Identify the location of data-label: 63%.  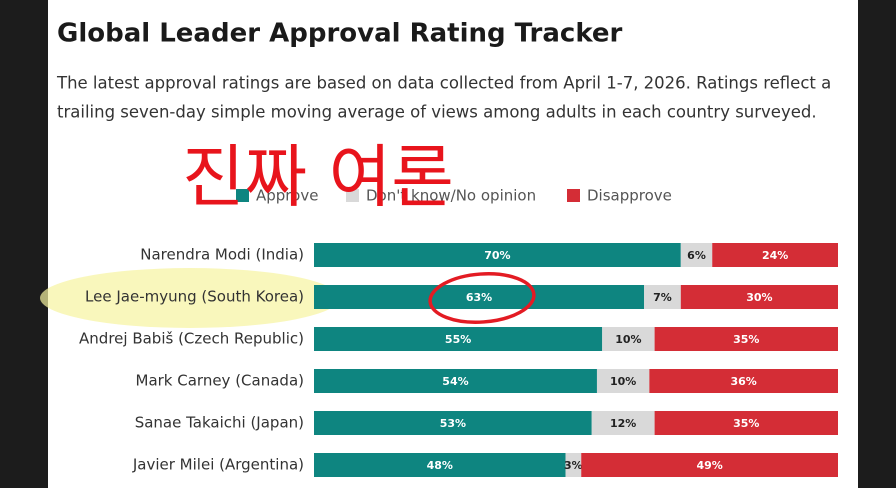
(479, 297).